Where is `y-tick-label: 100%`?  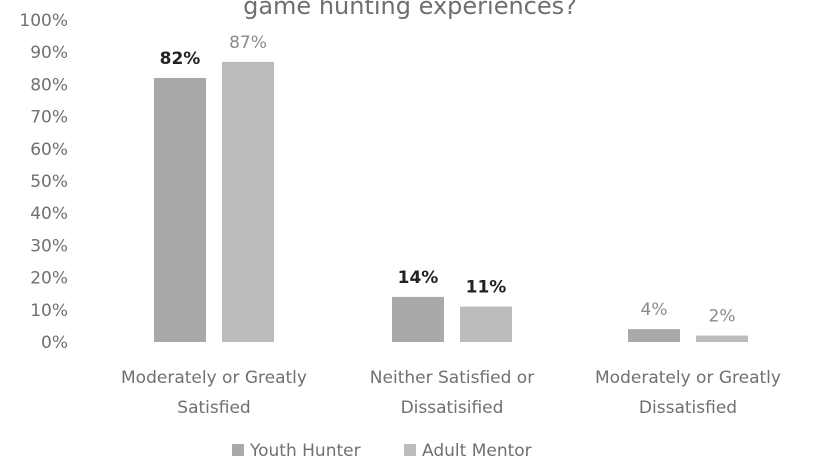
y-tick-label: 100% is located at coordinates (43, 21).